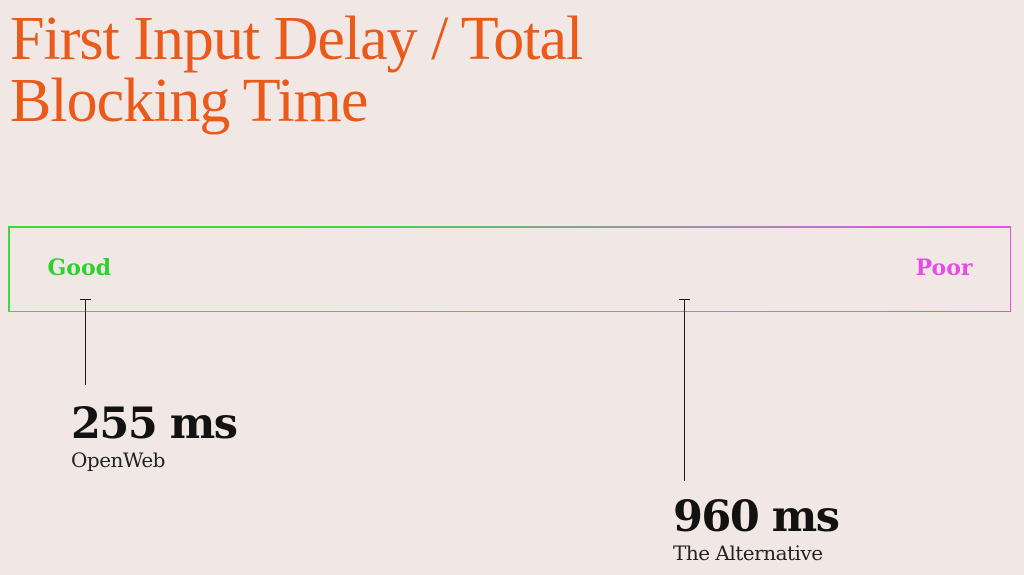 This screenshot has width=1024, height=575. Describe the element at coordinates (756, 517) in the screenshot. I see `alternative-value: 960 ms` at that location.